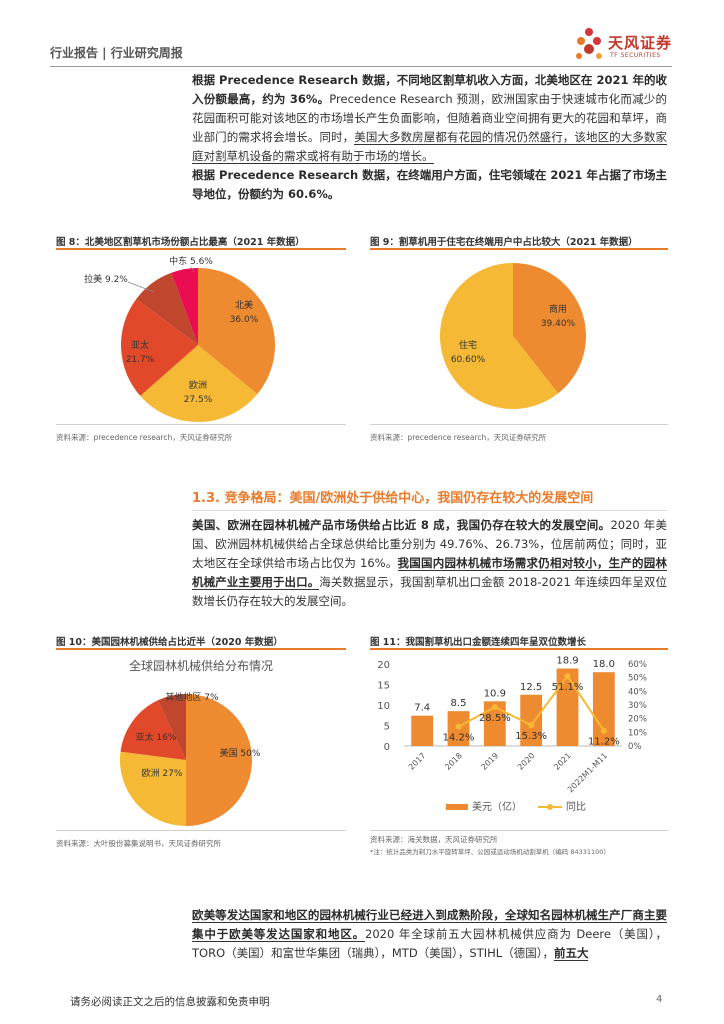 The image size is (724, 1024). What do you see at coordinates (637, 720) in the screenshot?
I see `y2-axis-tick: 20%` at bounding box center [637, 720].